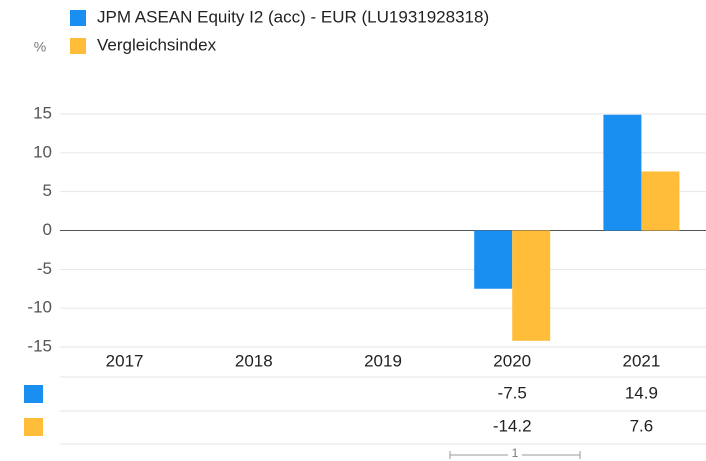 This screenshot has height=461, width=706. Describe the element at coordinates (40, 47) in the screenshot. I see `y-axis-label: %` at that location.